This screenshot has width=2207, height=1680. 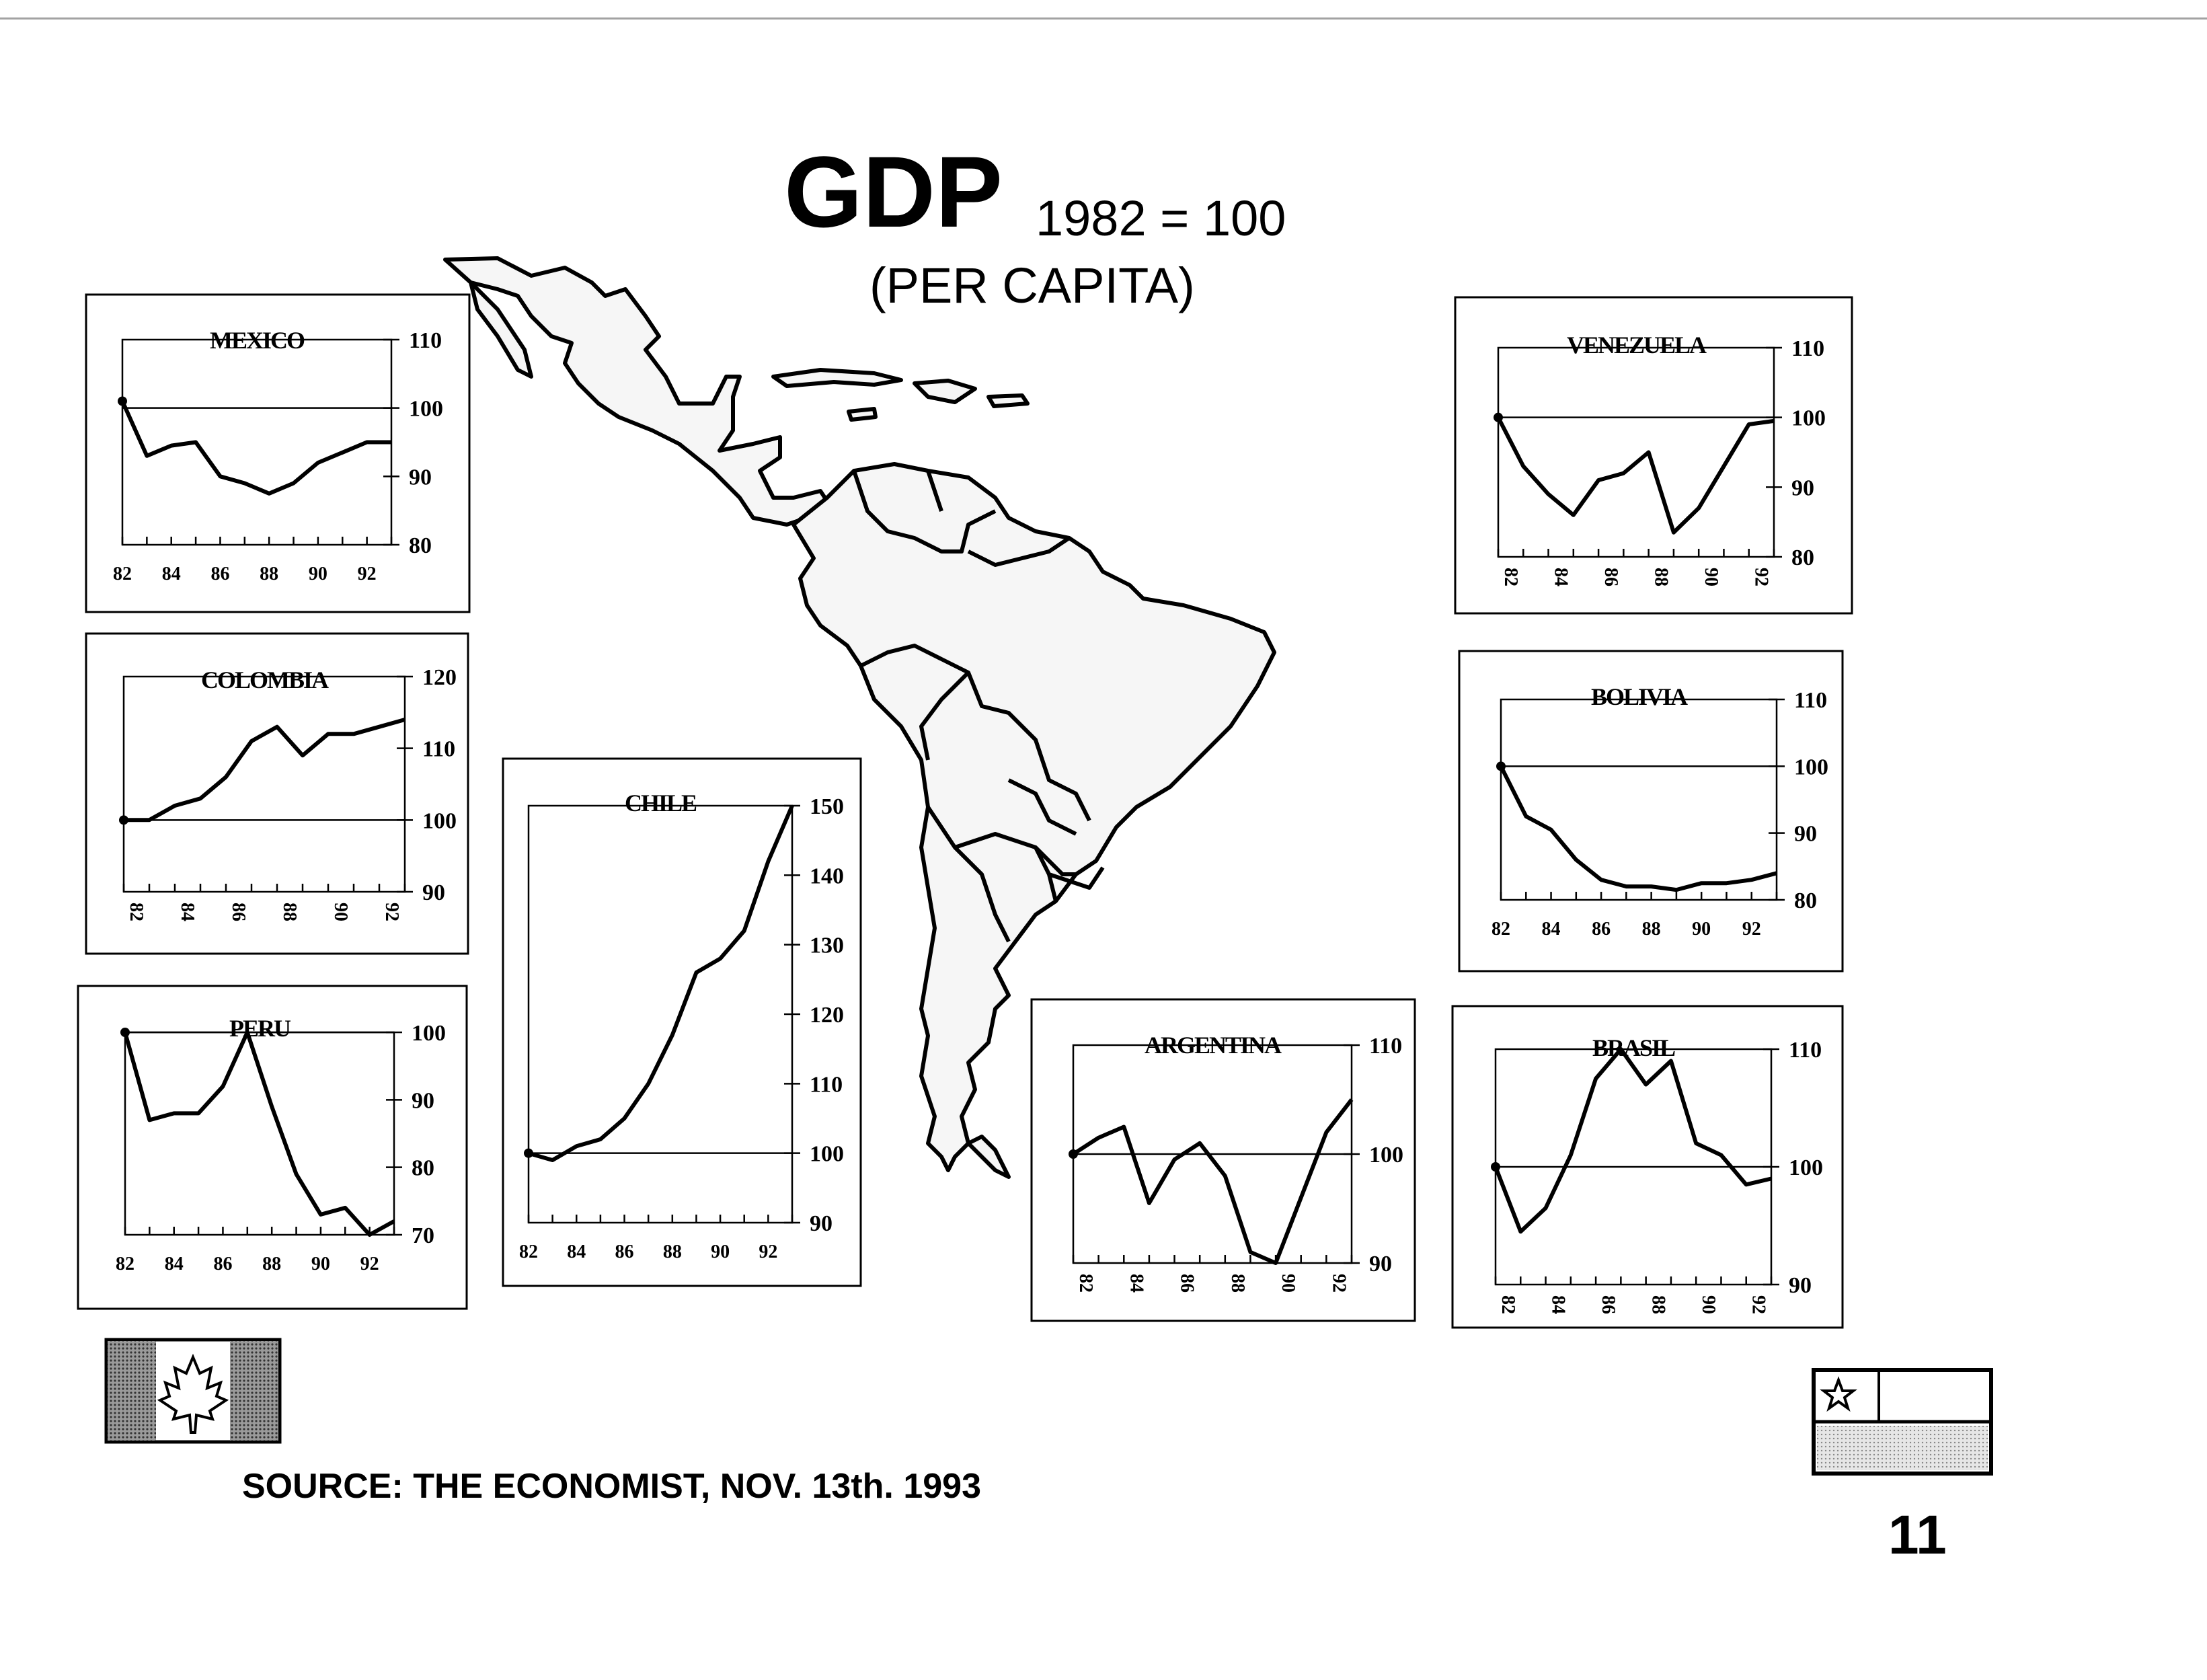 What do you see at coordinates (1032, 285) in the screenshot?
I see `page-subtitle: (PER CAPITA)` at bounding box center [1032, 285].